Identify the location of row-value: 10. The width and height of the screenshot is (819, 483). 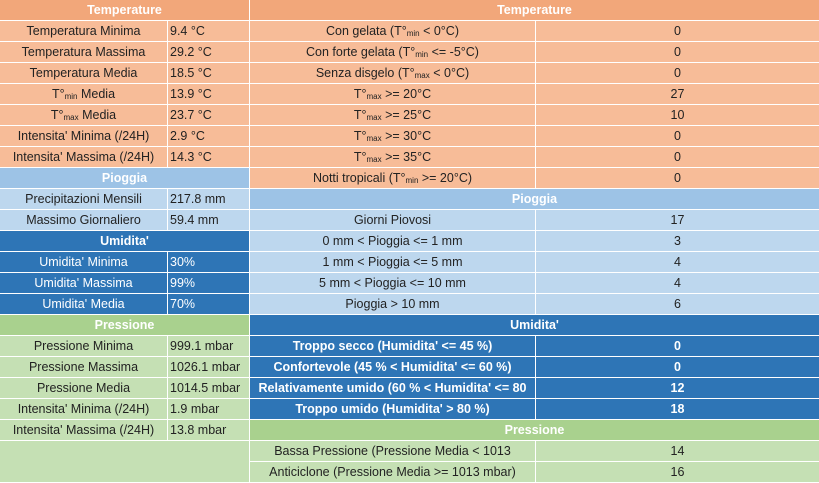
(677, 115).